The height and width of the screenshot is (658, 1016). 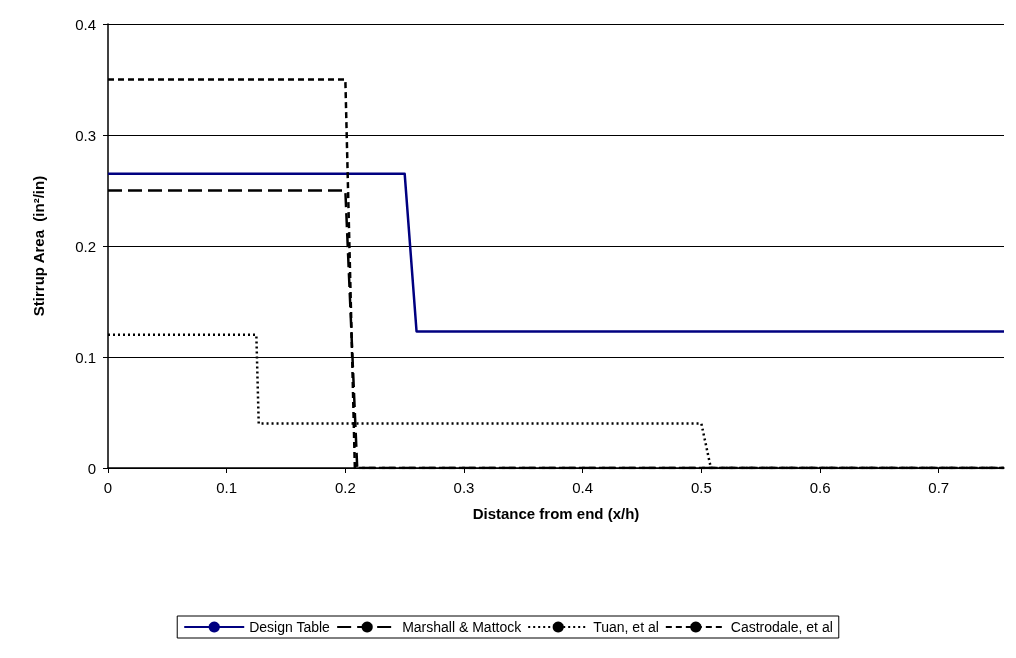 I want to click on y-tick-label: 0.3, so click(x=85, y=135).